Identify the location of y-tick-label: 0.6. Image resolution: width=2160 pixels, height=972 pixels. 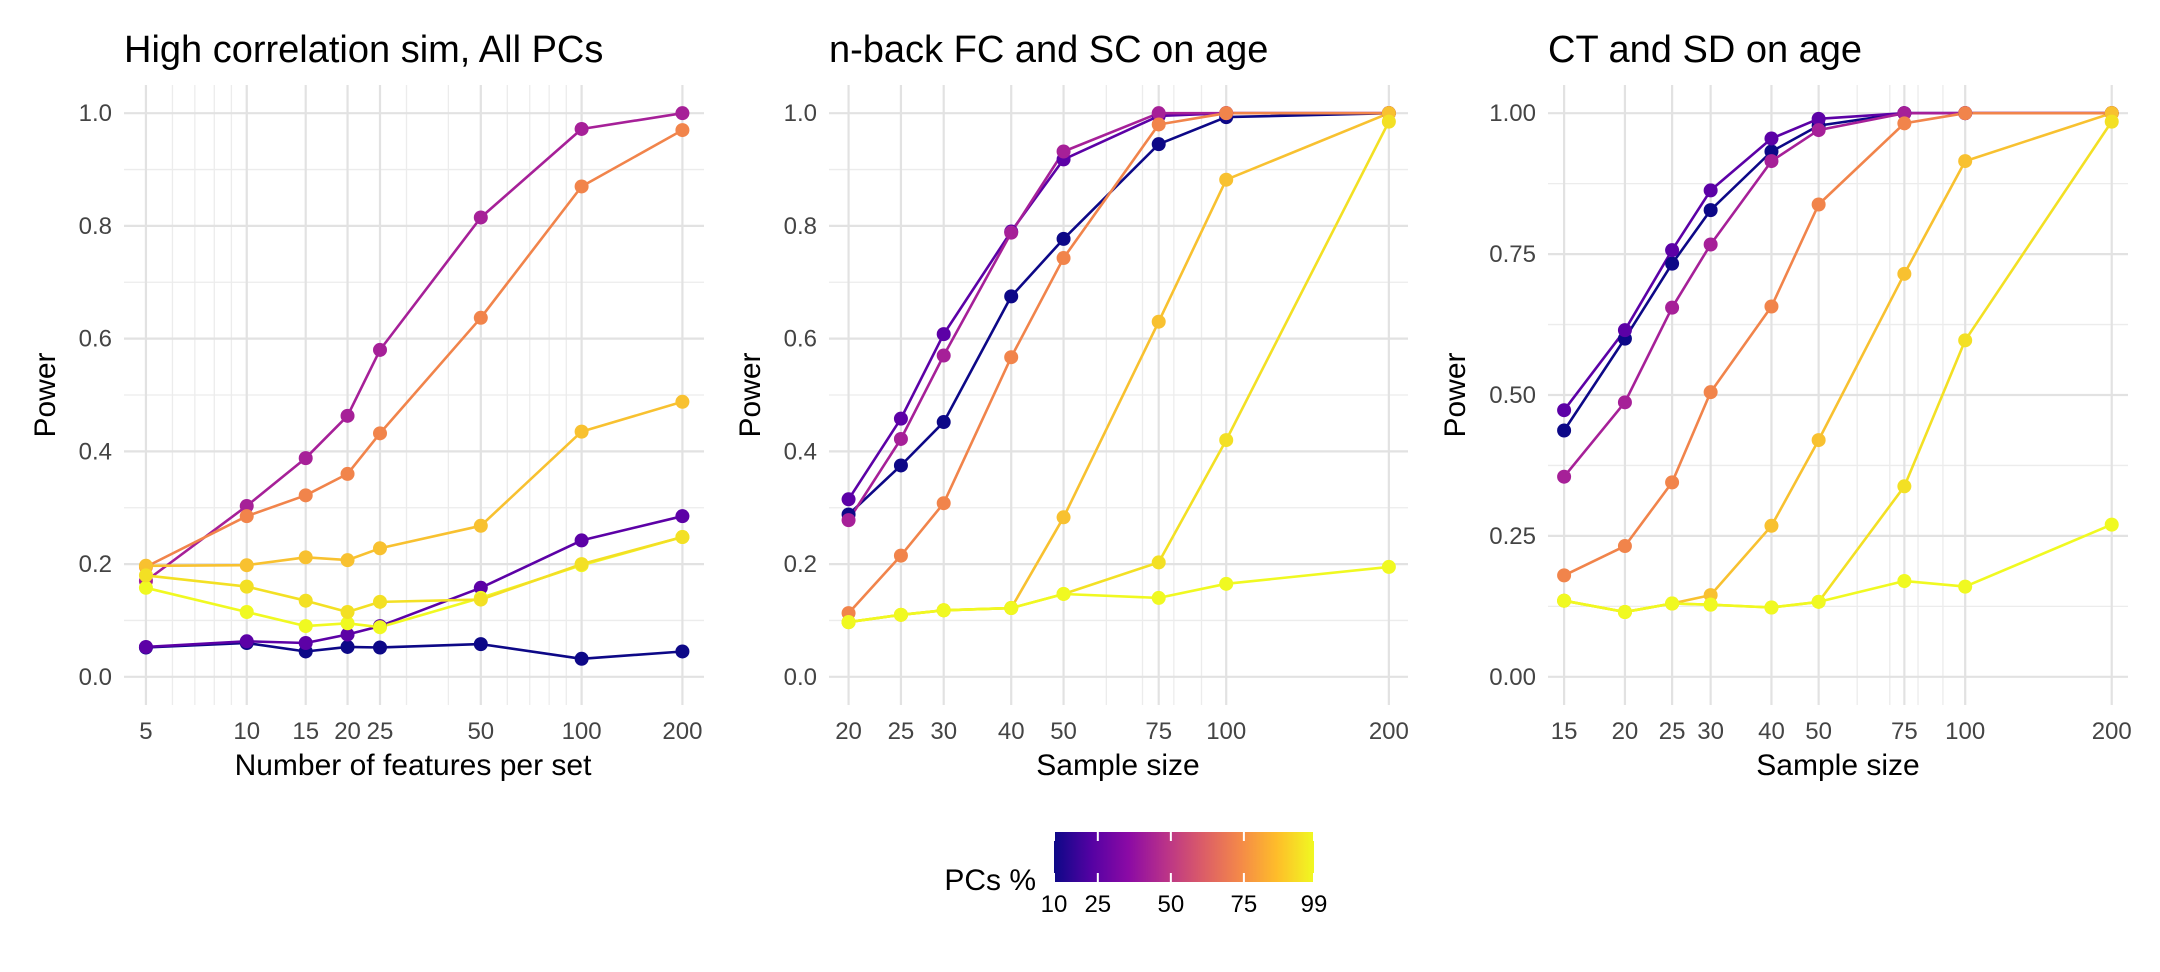
(95, 339).